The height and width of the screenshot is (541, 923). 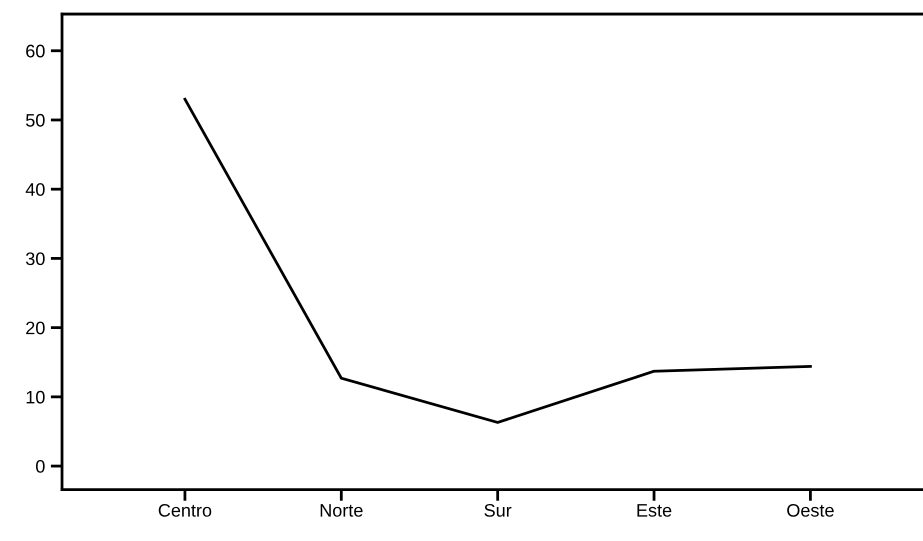 I want to click on y-tick-label: 20, so click(x=35, y=328).